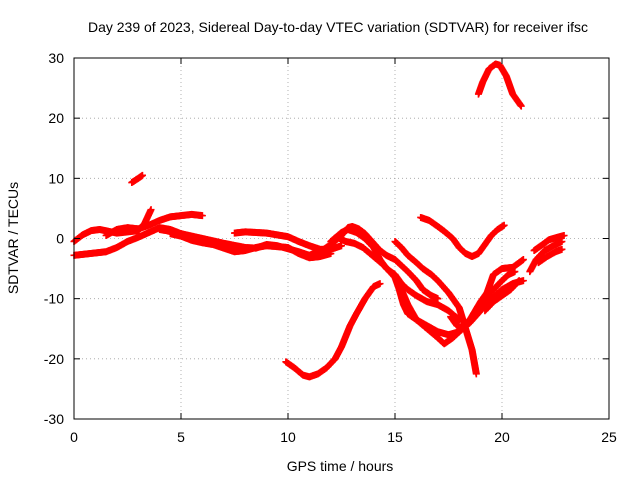 The height and width of the screenshot is (480, 640). What do you see at coordinates (54, 299) in the screenshot?
I see `y-tick-label: -10` at bounding box center [54, 299].